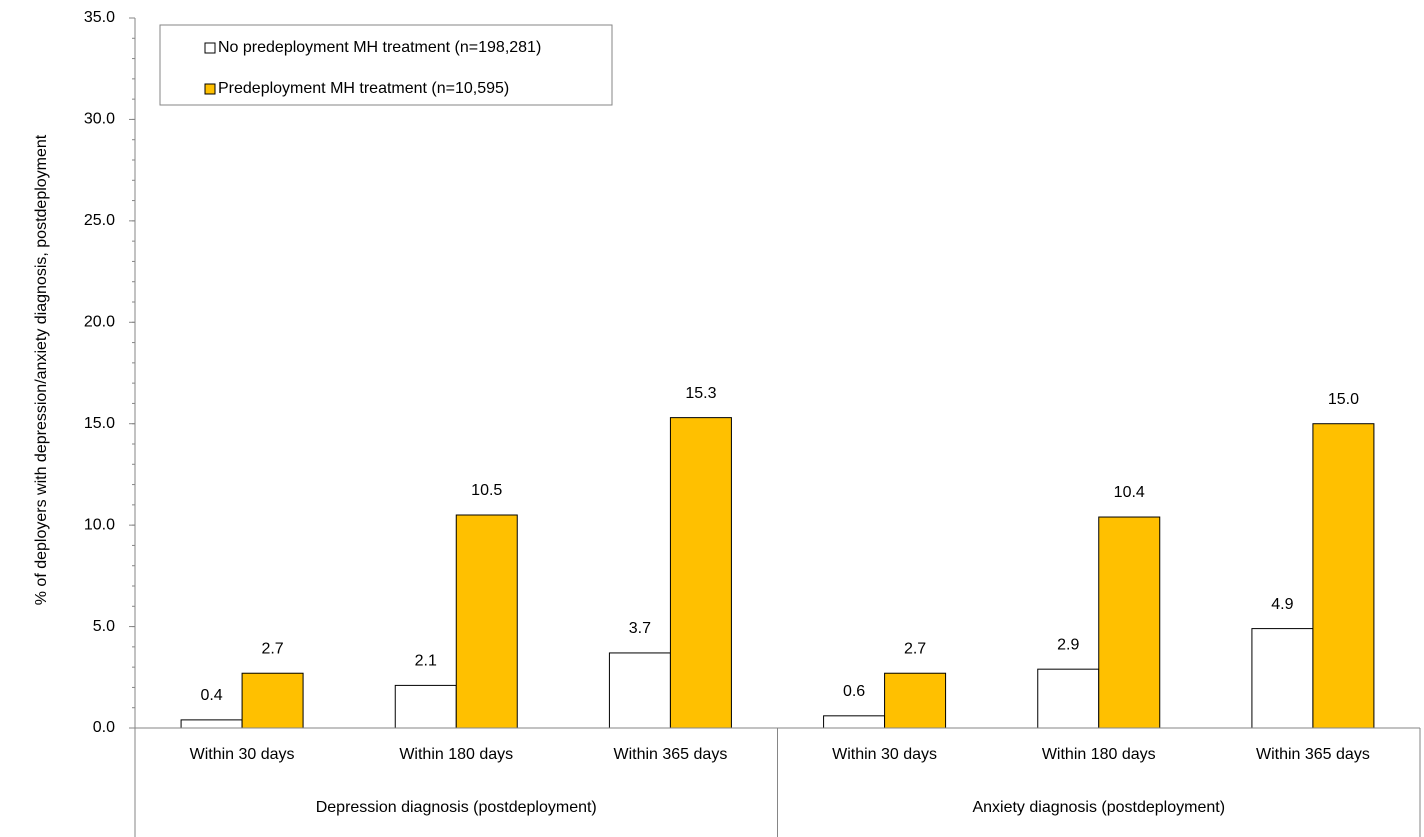 Image resolution: width=1424 pixels, height=837 pixels. What do you see at coordinates (700, 393) in the screenshot?
I see `value-label: 15.3` at bounding box center [700, 393].